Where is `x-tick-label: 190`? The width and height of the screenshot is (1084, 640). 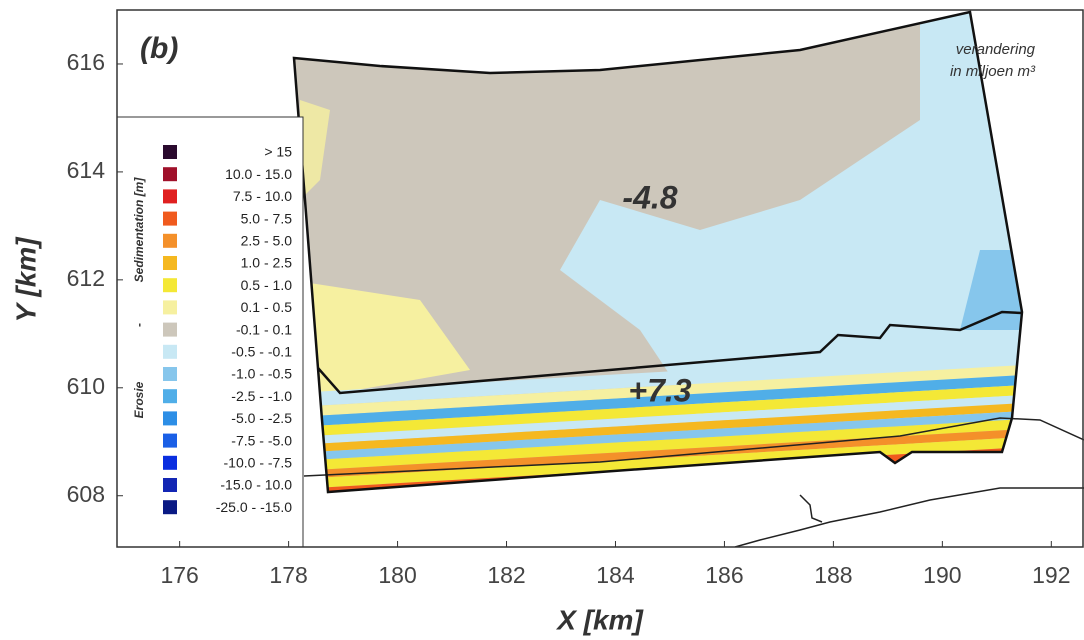 x-tick-label: 190 is located at coordinates (942, 575).